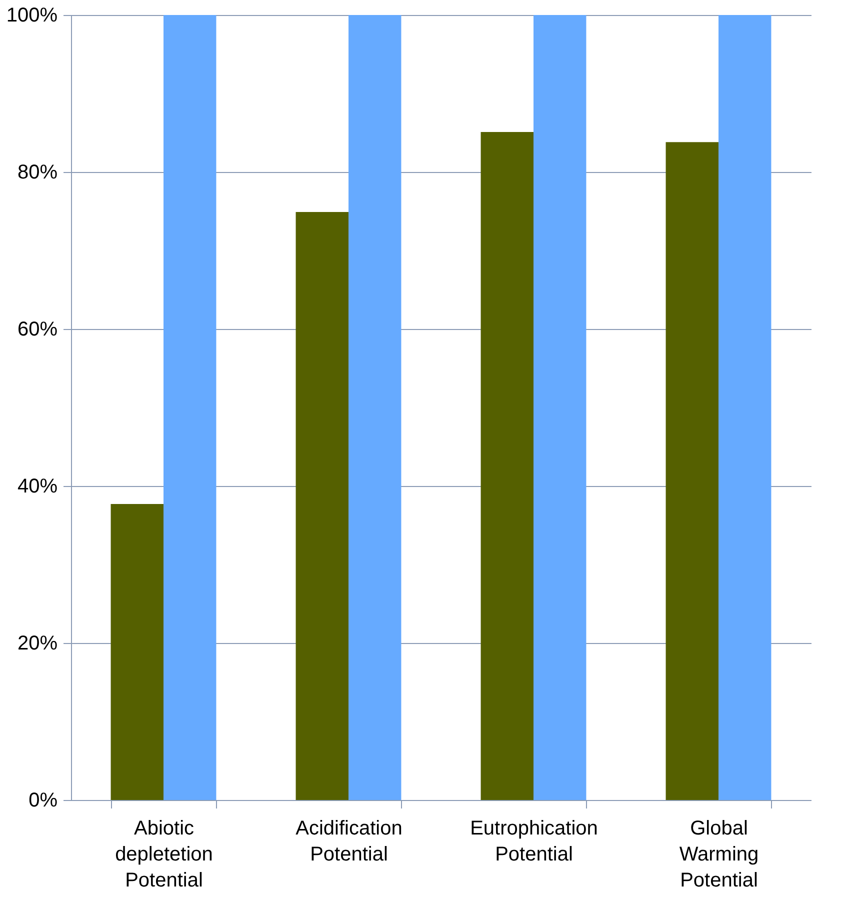  I want to click on y-tick-label: 80%, so click(37, 173).